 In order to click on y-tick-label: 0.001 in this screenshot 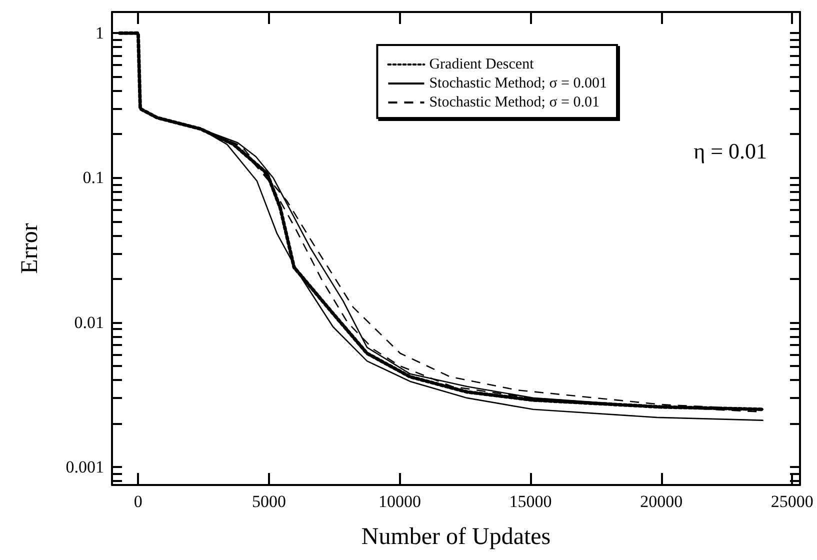, I will do `click(85, 466)`.